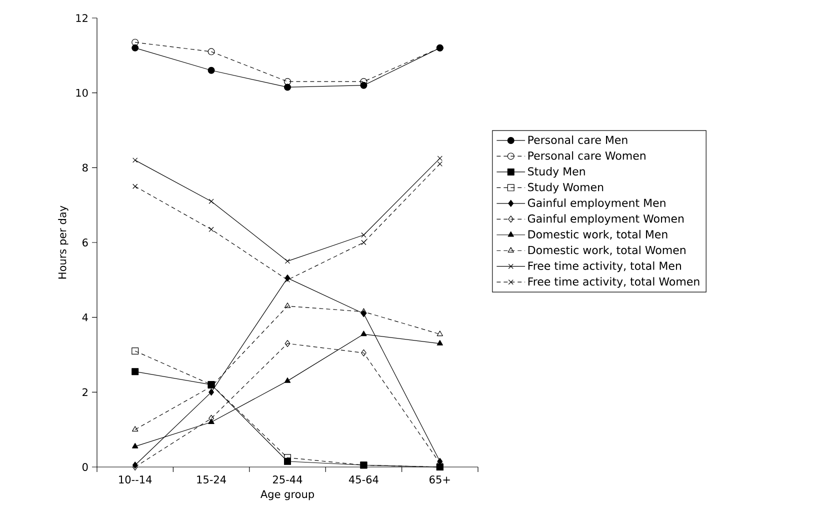 The width and height of the screenshot is (825, 524). What do you see at coordinates (211, 480) in the screenshot?
I see `x-tick-label: 15-24` at bounding box center [211, 480].